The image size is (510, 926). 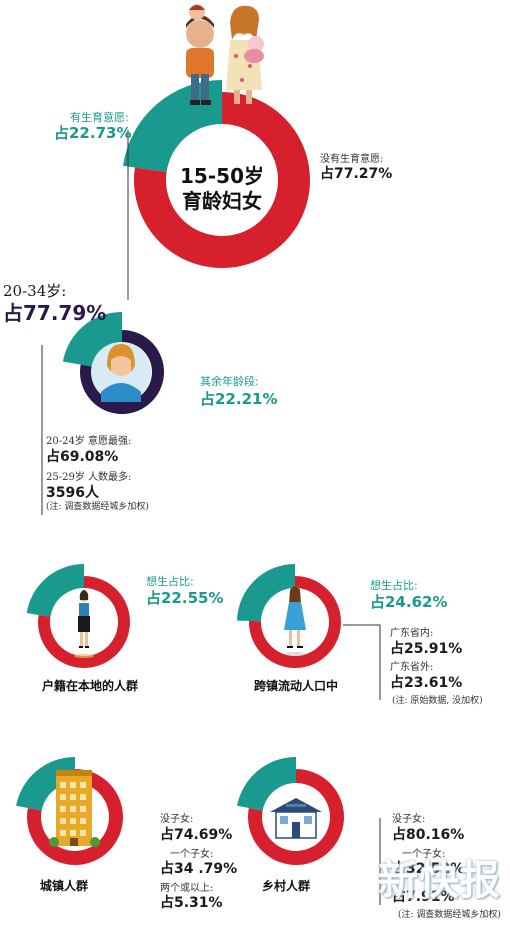 I want to click on fertility-donut-main-slice, so click(x=222, y=180).